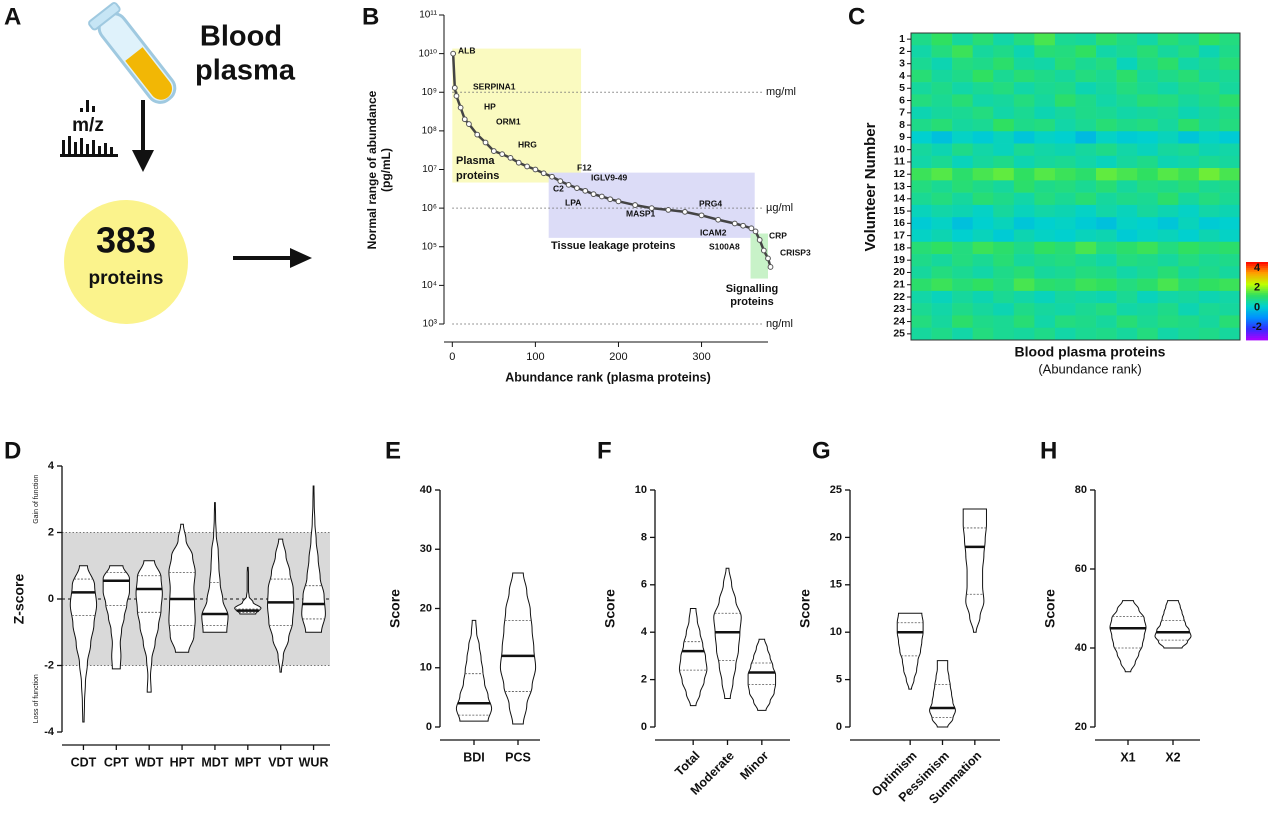 This screenshot has width=1280, height=829. I want to click on side-label: Gain of function, so click(36, 499).